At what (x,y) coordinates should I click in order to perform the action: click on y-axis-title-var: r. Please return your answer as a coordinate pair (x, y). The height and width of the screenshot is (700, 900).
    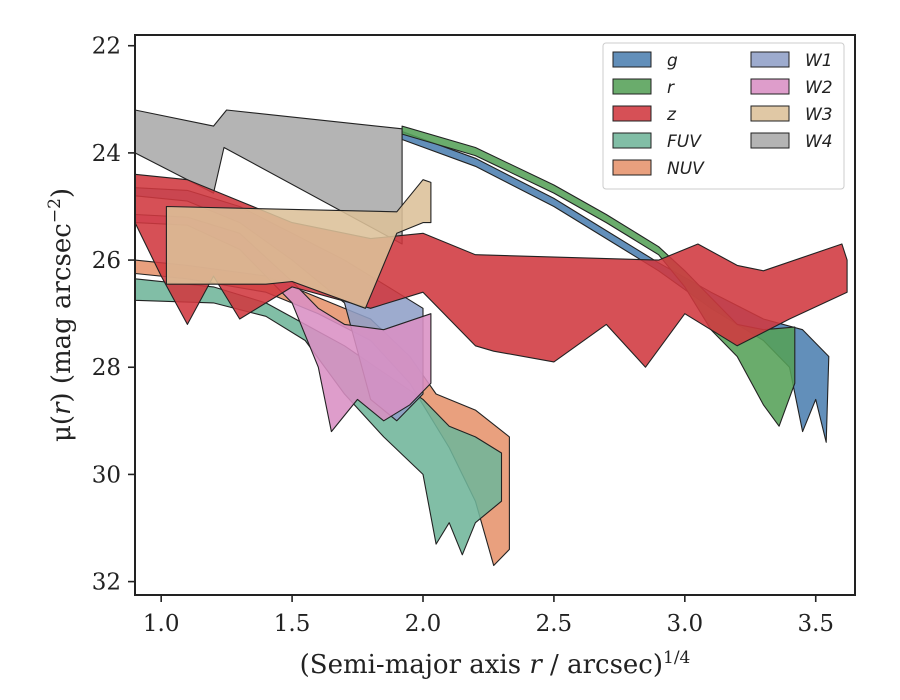
    Looking at the image, I should click on (62, 408).